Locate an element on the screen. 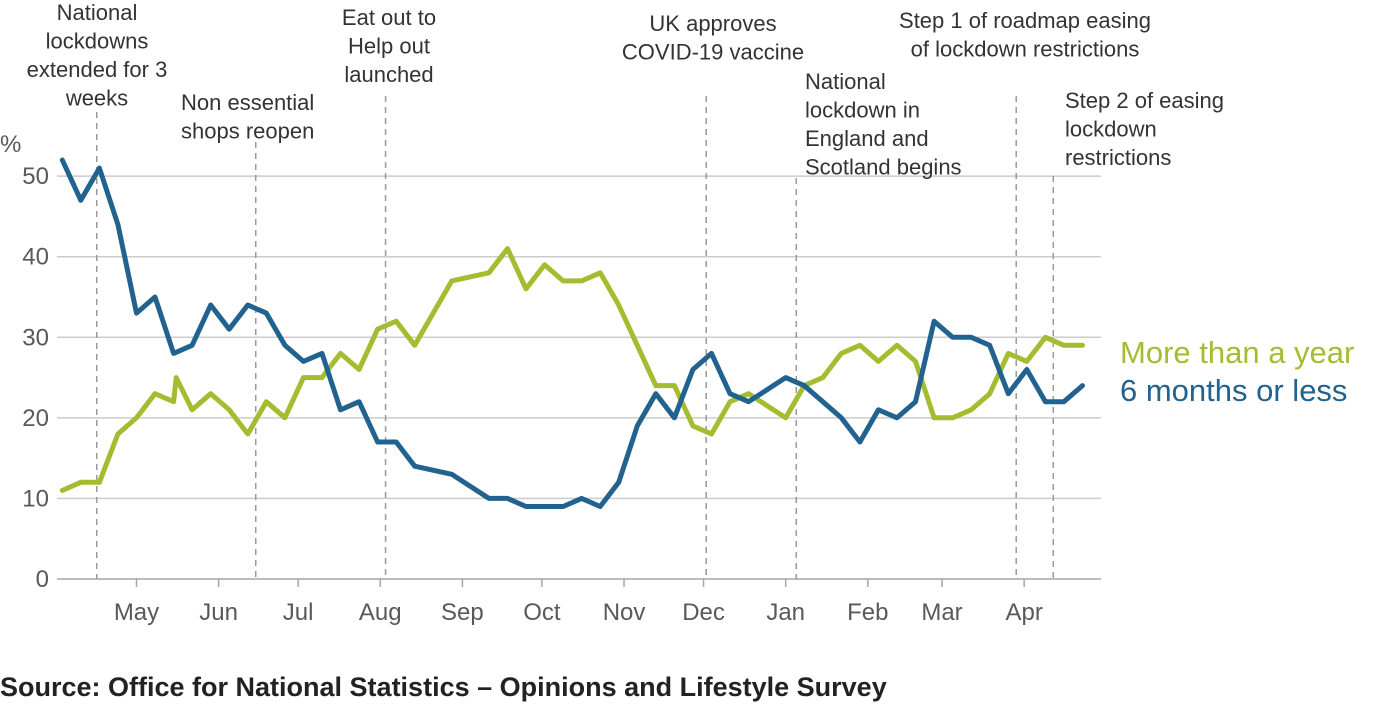 The width and height of the screenshot is (1374, 713). event-annotation-line: Step 2 of easing is located at coordinates (1144, 100).